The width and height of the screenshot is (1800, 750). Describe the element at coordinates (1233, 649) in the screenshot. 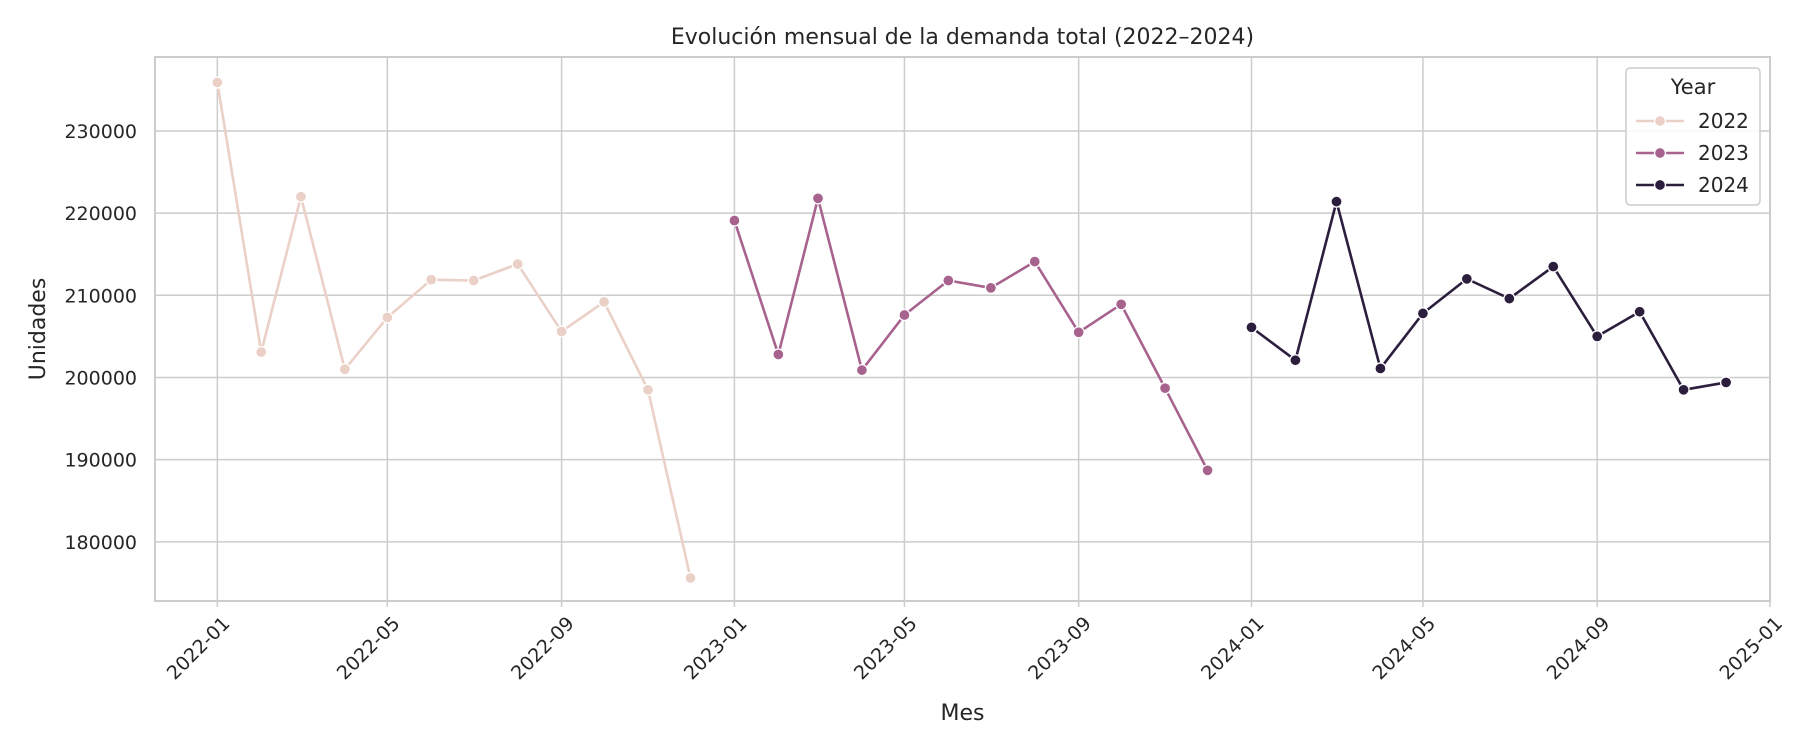

I see `x-tick-label: 2024-01` at that location.